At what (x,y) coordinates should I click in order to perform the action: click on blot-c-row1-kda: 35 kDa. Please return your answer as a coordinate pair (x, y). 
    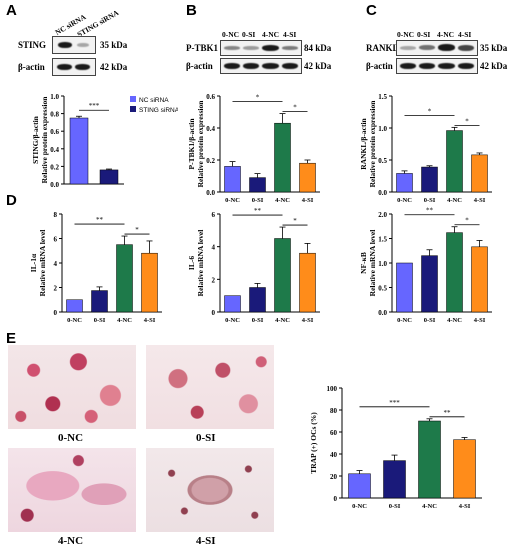
    Looking at the image, I should click on (494, 48).